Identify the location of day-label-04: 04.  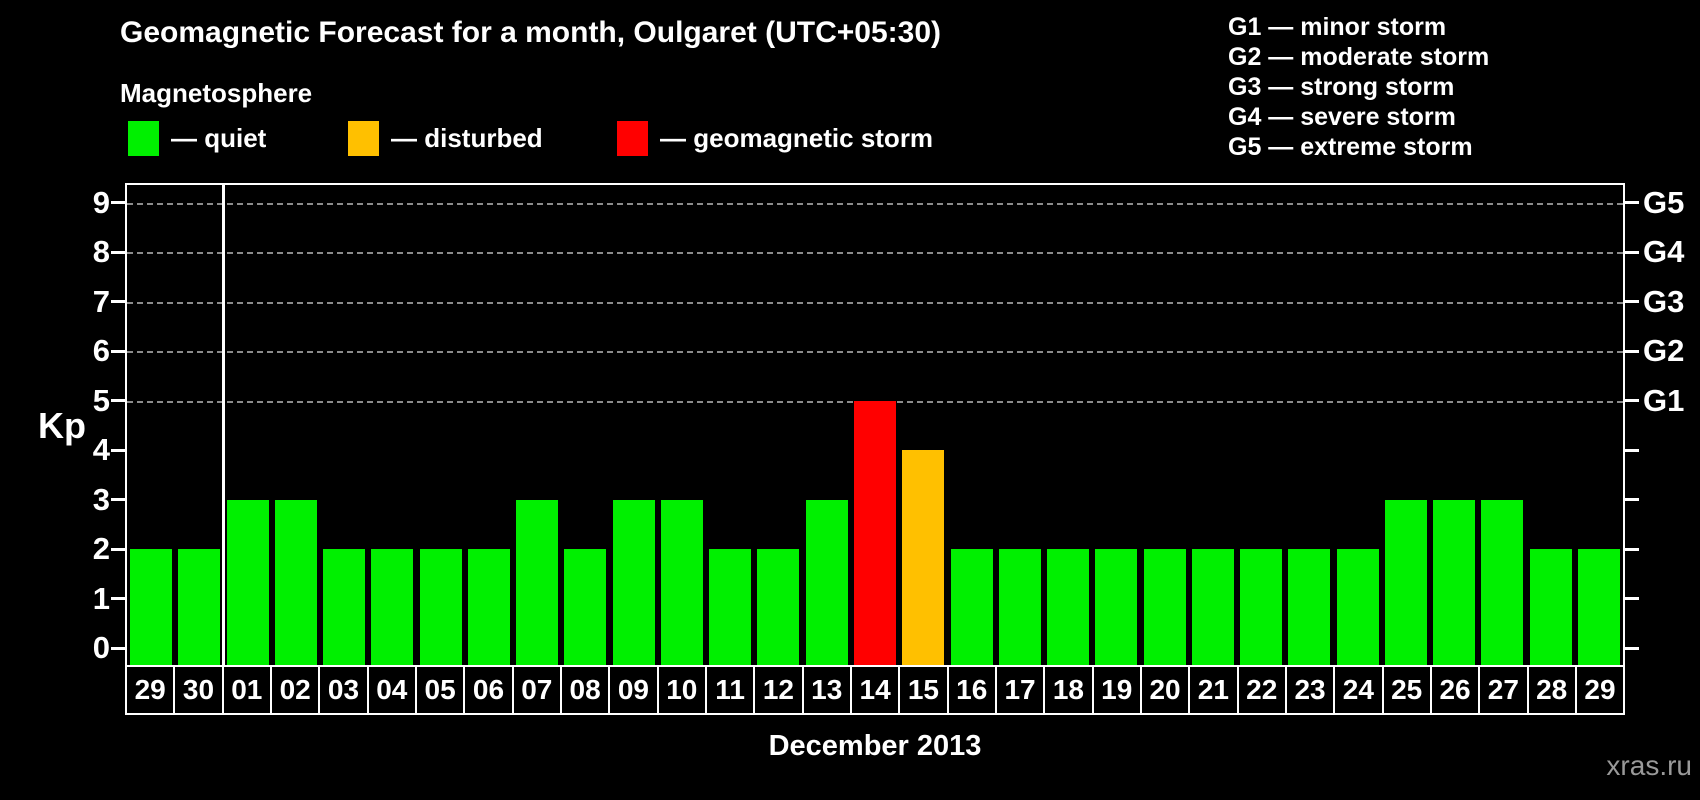
(391, 690).